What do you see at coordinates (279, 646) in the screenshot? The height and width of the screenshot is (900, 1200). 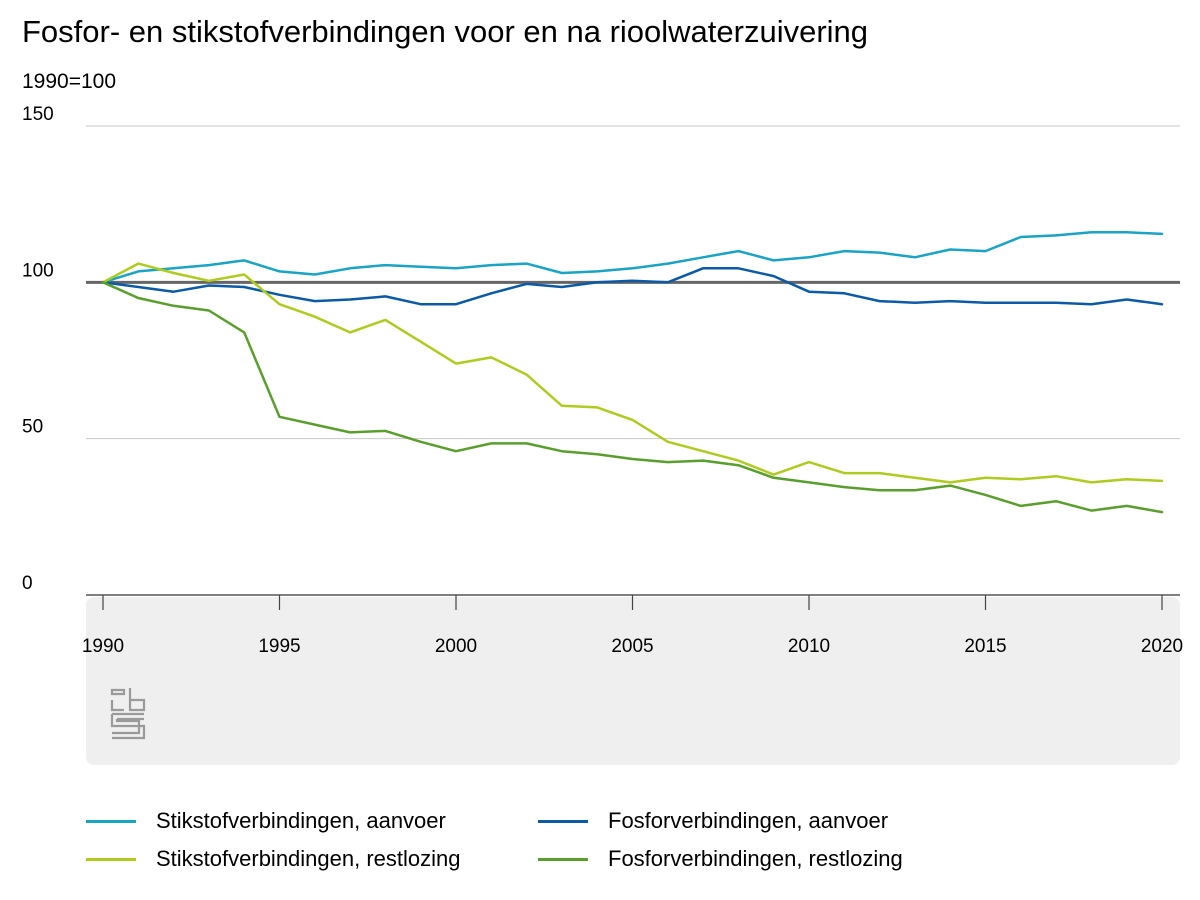 I see `x-tick-label: 1995` at bounding box center [279, 646].